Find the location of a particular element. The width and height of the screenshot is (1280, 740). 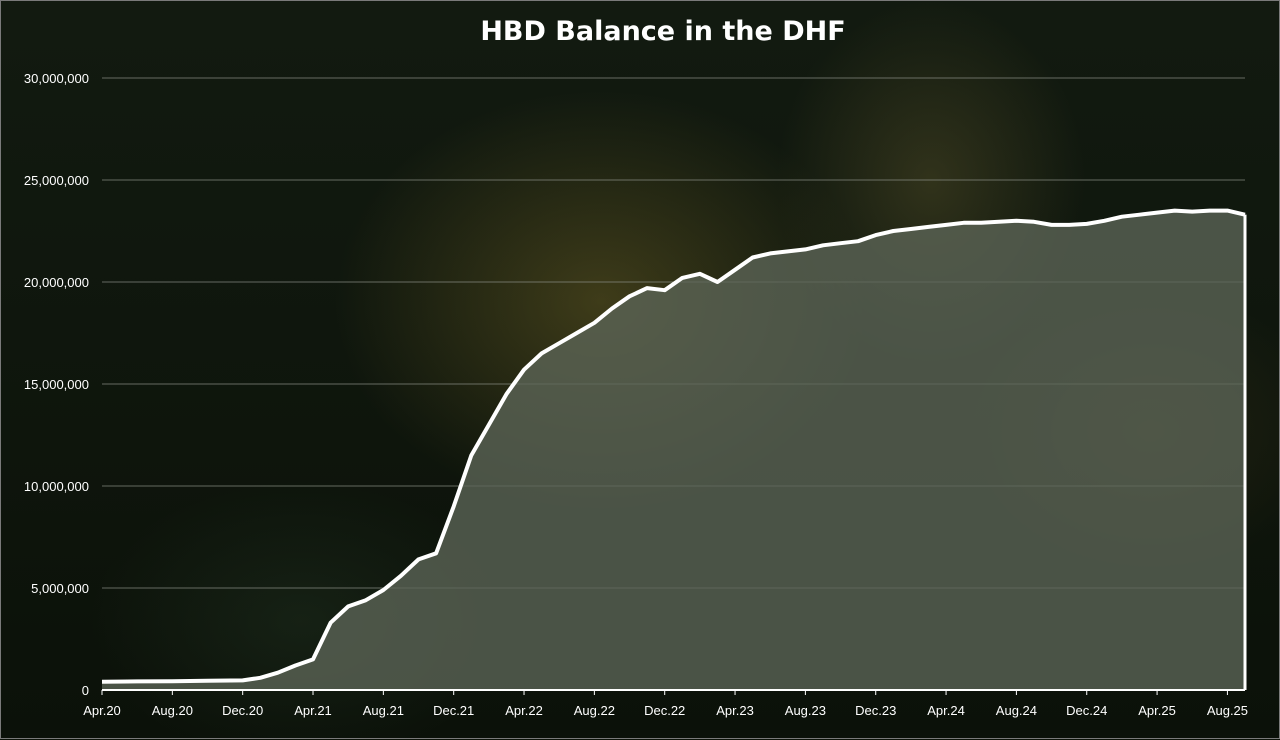

x-tick-label: Aug.21 is located at coordinates (383, 710).